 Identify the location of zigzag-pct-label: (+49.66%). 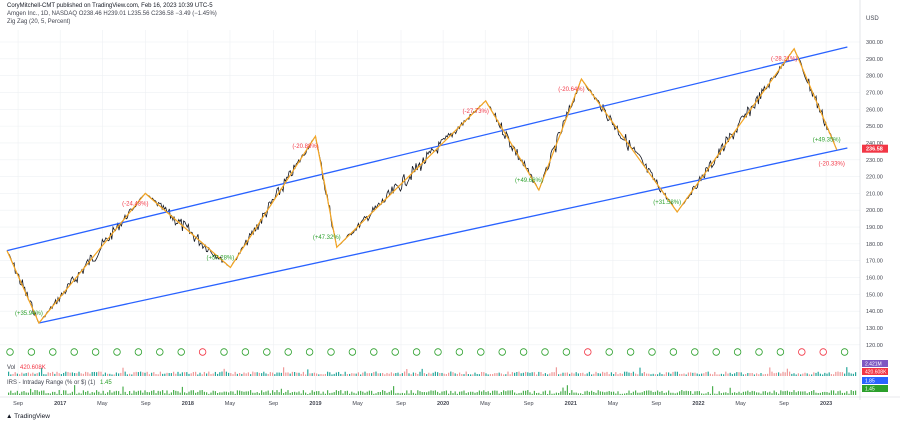
(529, 181).